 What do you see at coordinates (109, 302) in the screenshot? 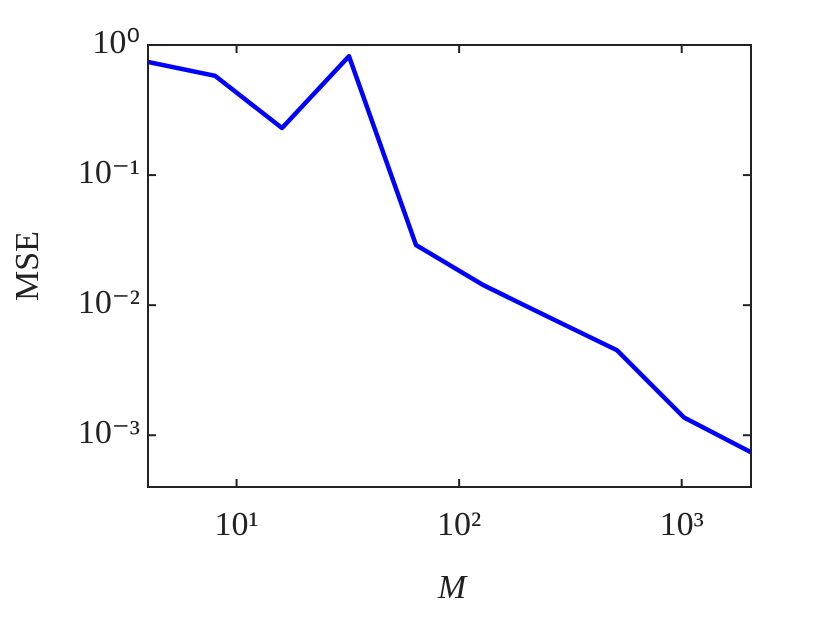
I see `y-tick-label: 10⁻²` at bounding box center [109, 302].